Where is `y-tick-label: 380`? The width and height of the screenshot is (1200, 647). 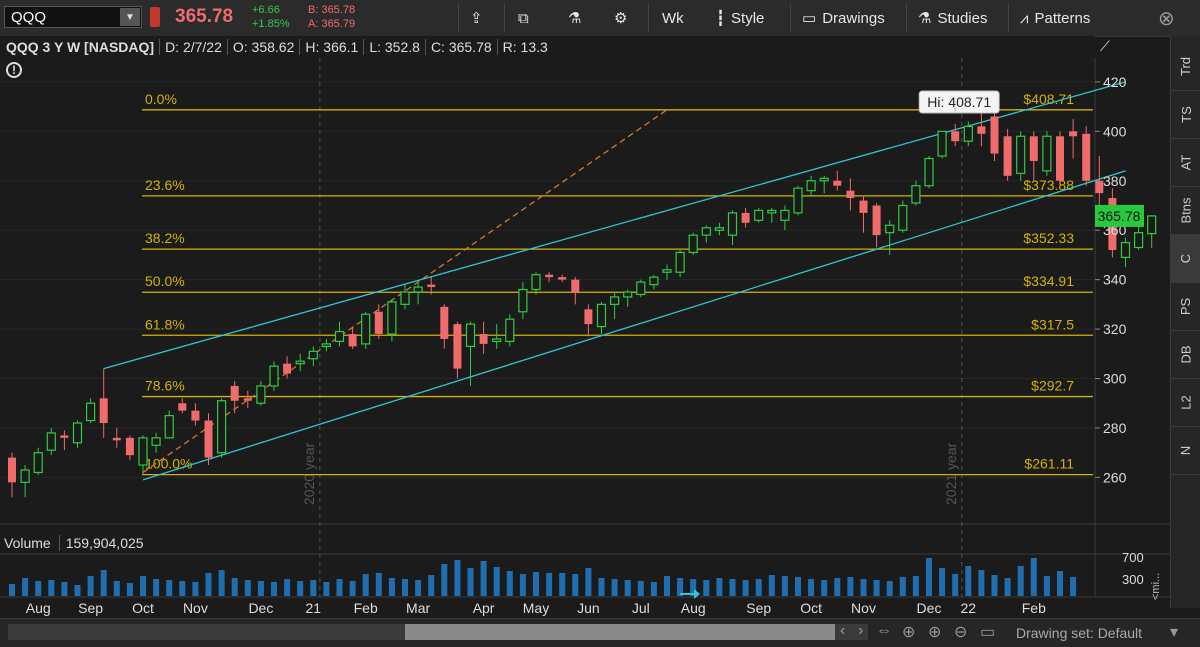
y-tick-label: 380 is located at coordinates (1115, 181).